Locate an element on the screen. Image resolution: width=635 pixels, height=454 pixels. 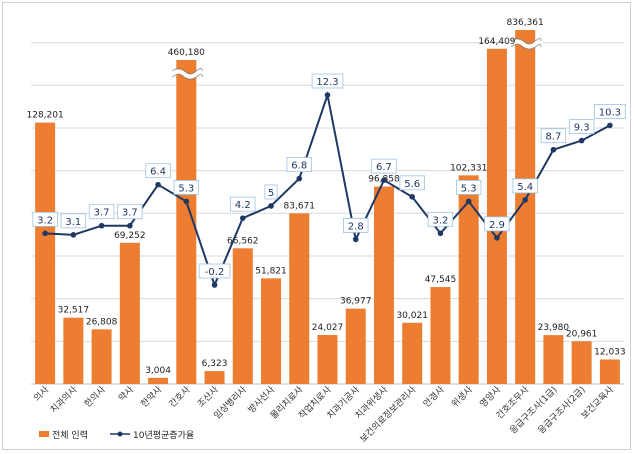
bar-value-label: 102,331 is located at coordinates (468, 168).